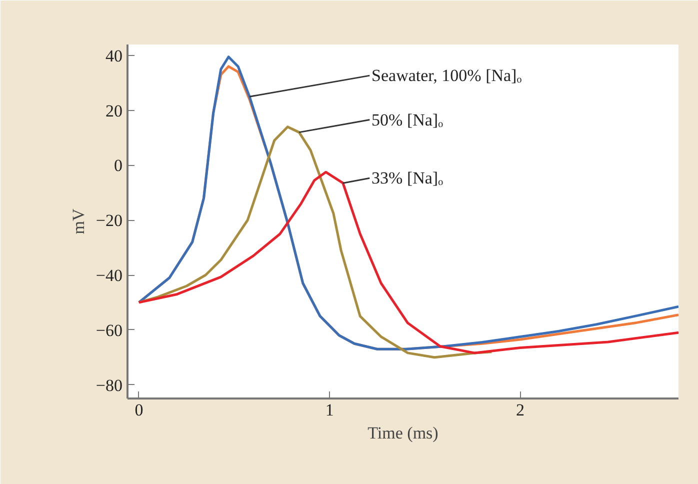 Image resolution: width=698 pixels, height=484 pixels. Describe the element at coordinates (109, 276) in the screenshot. I see `y-tick-label: −40` at that location.